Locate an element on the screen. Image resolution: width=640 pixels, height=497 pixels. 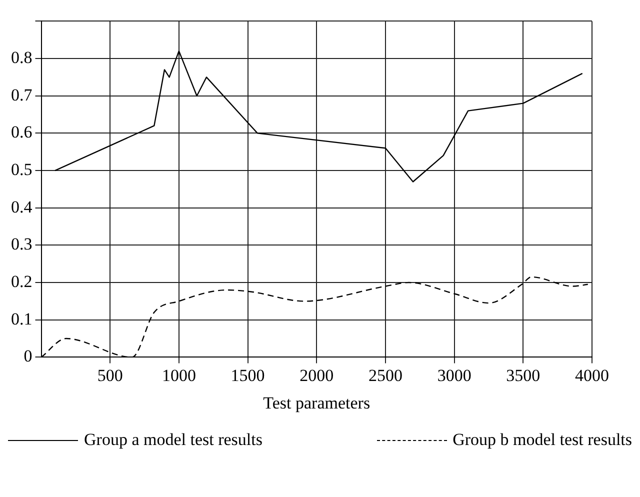
y-tick-label: 0.2 is located at coordinates (21, 281).